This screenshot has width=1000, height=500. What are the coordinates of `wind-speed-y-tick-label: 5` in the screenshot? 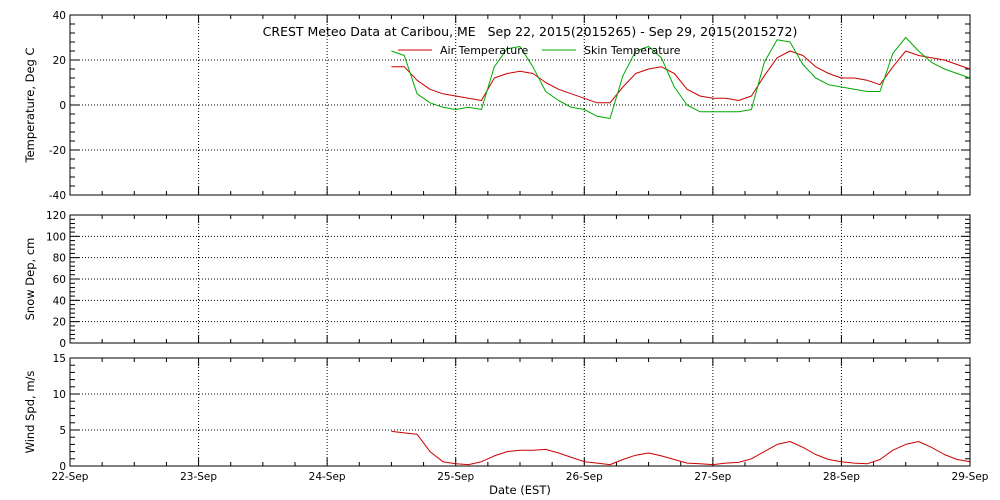 It's located at (62, 431).